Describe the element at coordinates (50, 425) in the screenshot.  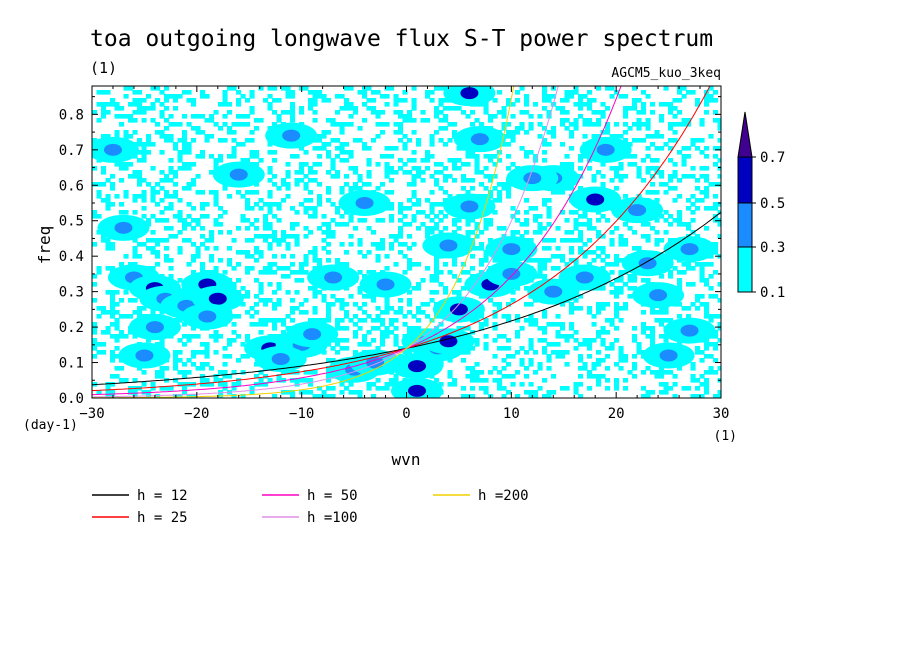
I see `y-axis-unit: (day-1)` at that location.